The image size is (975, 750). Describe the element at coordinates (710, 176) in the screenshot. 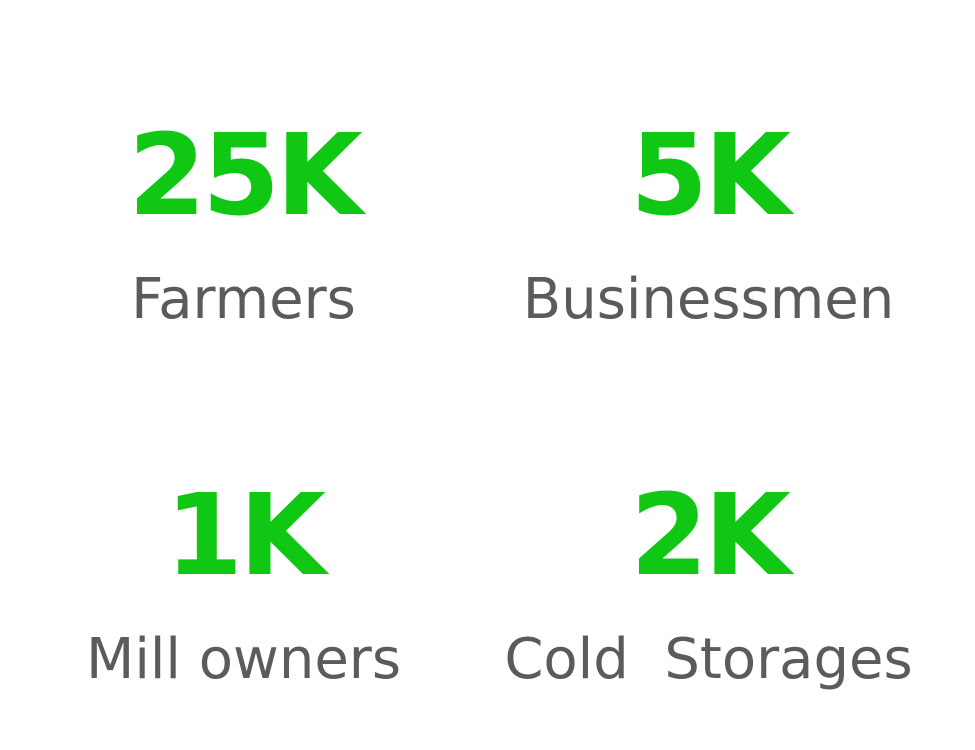

I see `stat-value: 5K` at that location.